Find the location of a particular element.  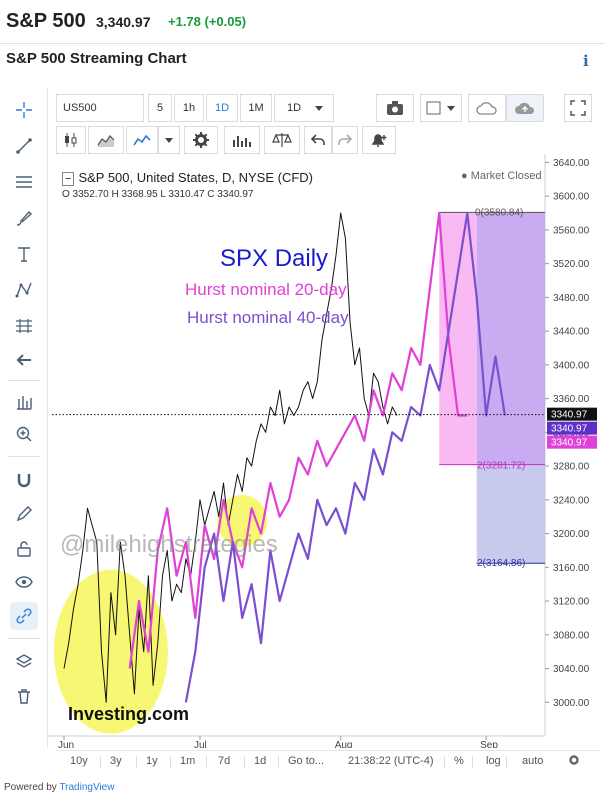

cloud-upload-icon is located at coordinates (525, 108).